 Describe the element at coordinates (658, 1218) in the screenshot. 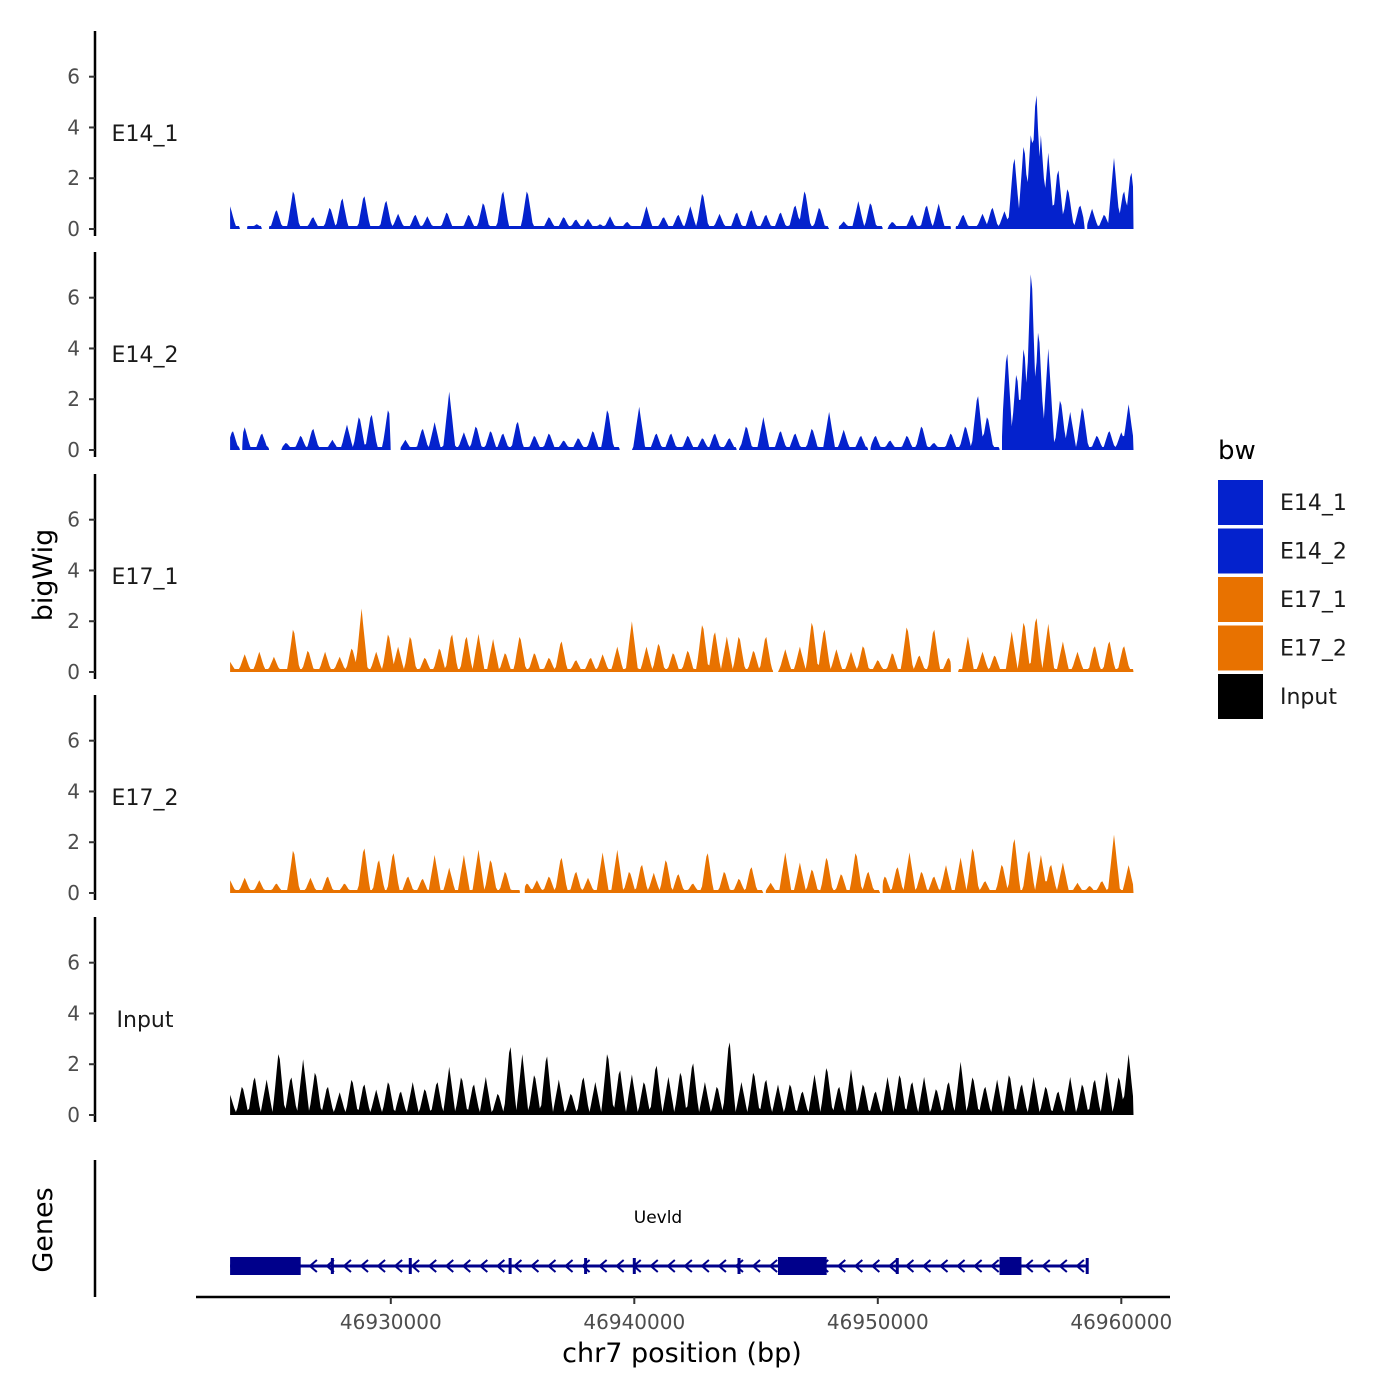

I see `gene-name-label: Uevld` at that location.